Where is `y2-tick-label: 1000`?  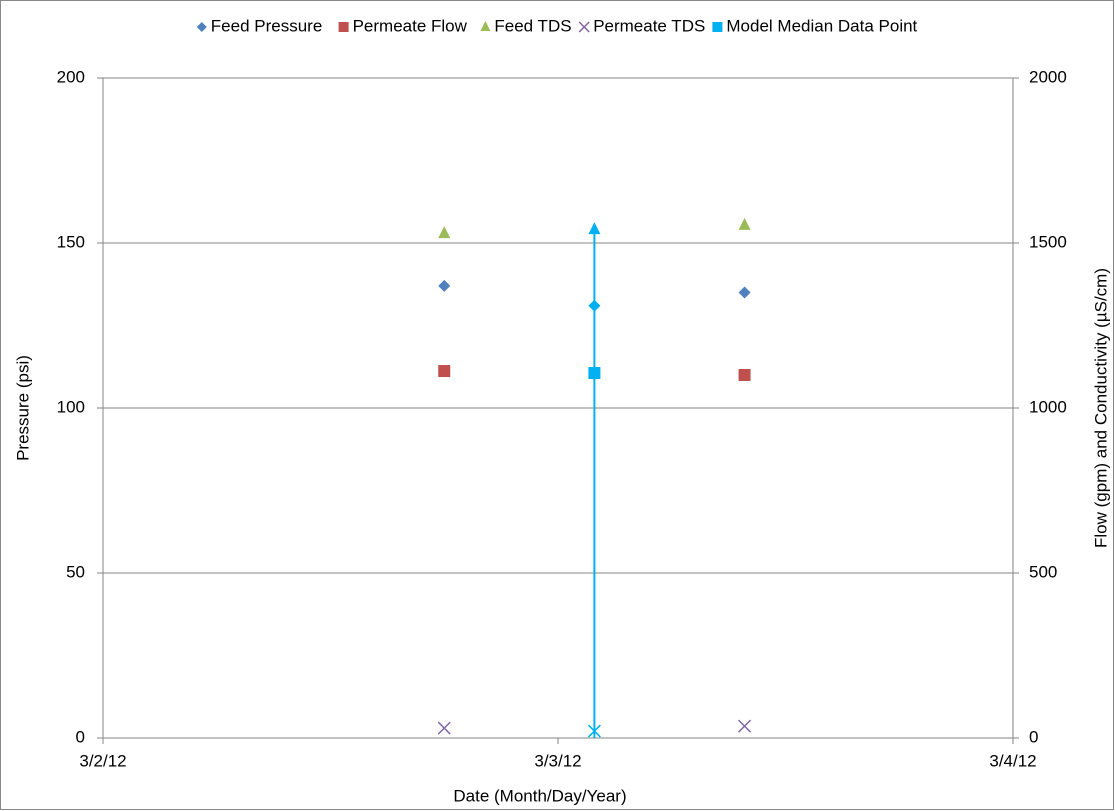 y2-tick-label: 1000 is located at coordinates (1048, 406).